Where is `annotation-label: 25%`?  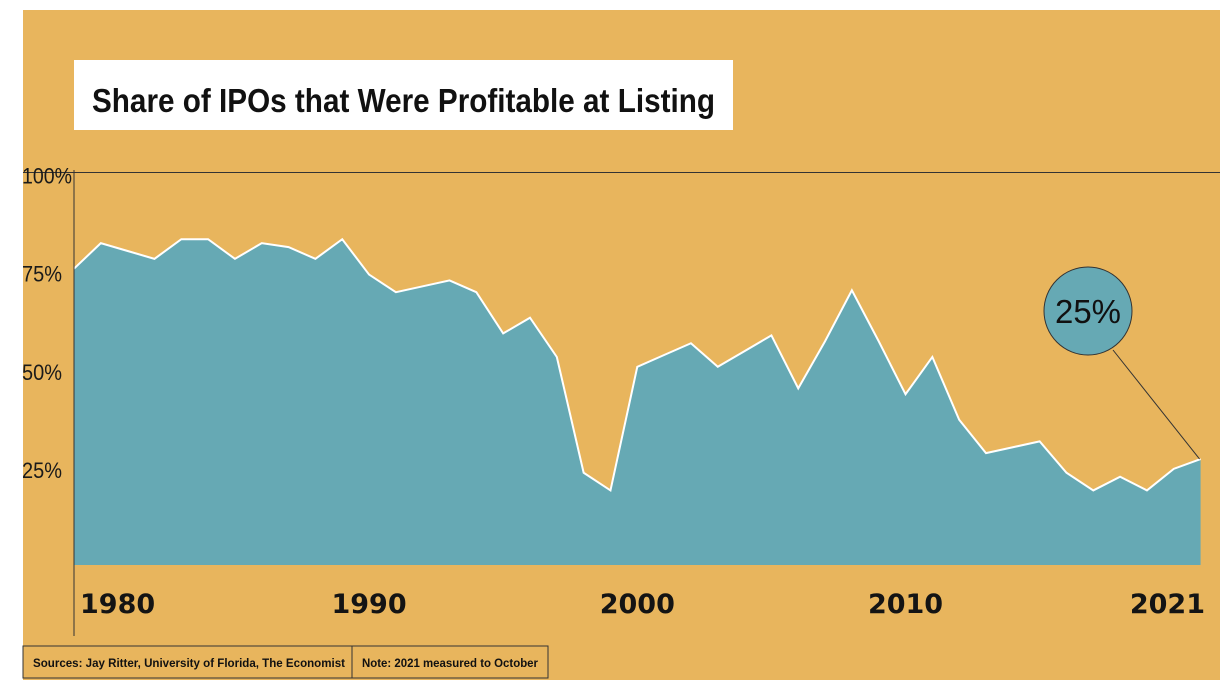 annotation-label: 25% is located at coordinates (1088, 311).